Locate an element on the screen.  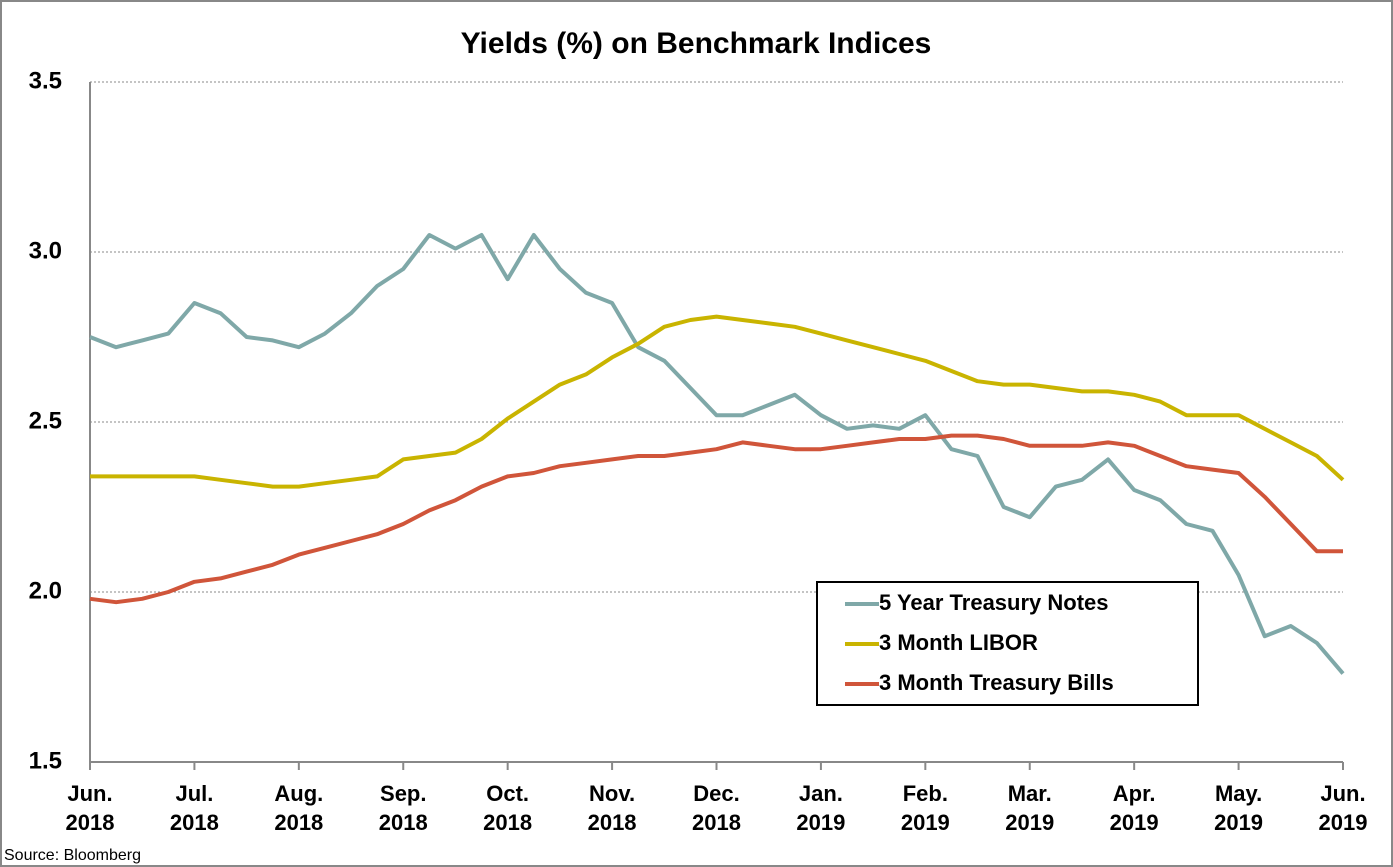
x-tick-label: Apr. 2019 is located at coordinates (1134, 808).